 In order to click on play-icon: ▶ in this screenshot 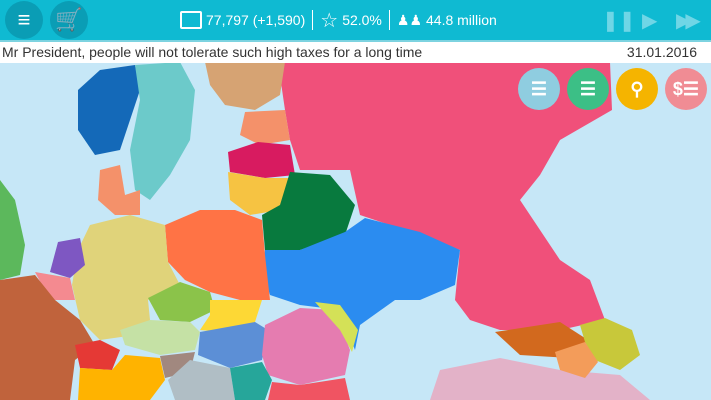, I will do `click(650, 21)`.